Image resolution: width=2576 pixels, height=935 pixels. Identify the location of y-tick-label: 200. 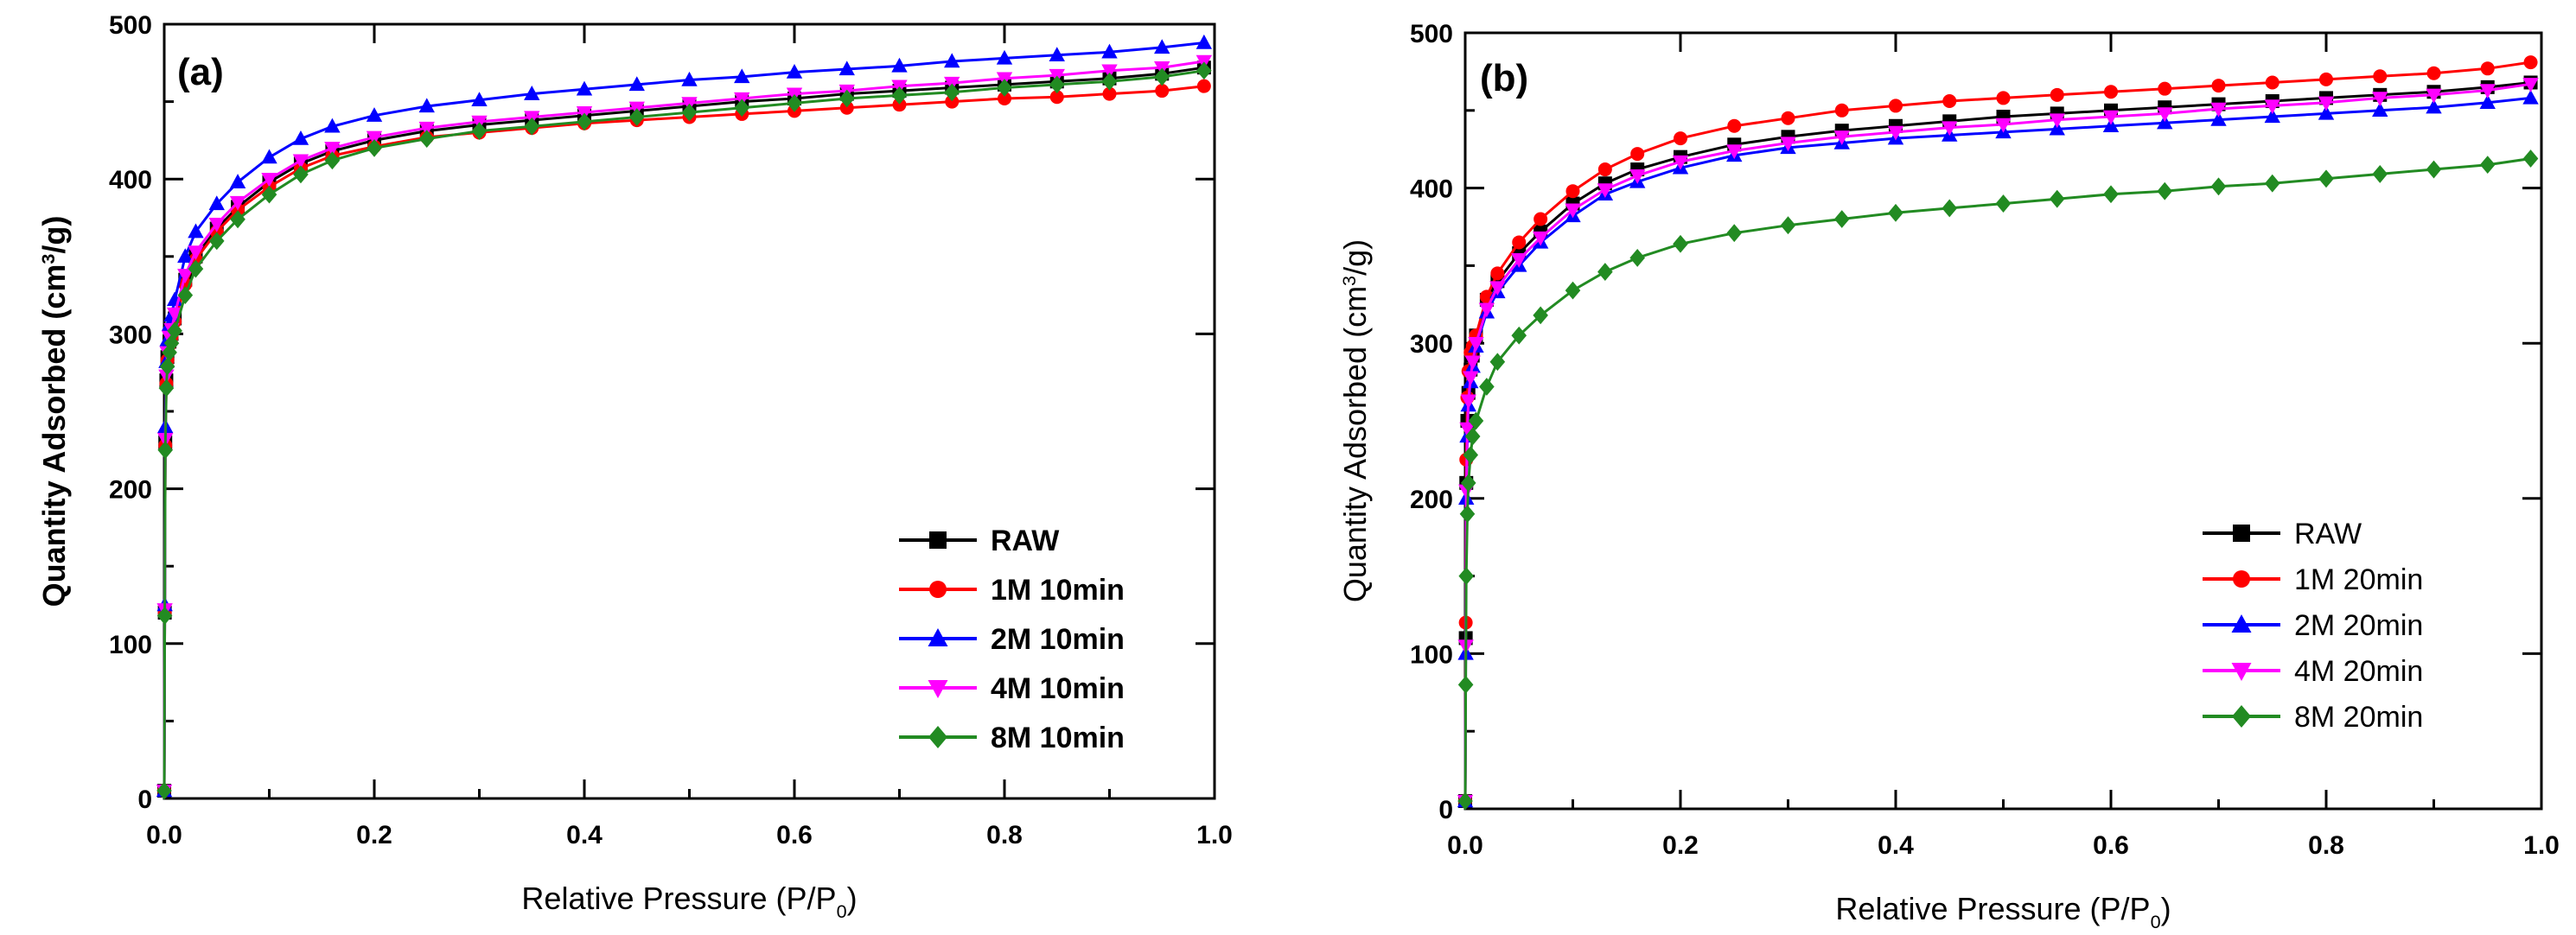
(130, 490).